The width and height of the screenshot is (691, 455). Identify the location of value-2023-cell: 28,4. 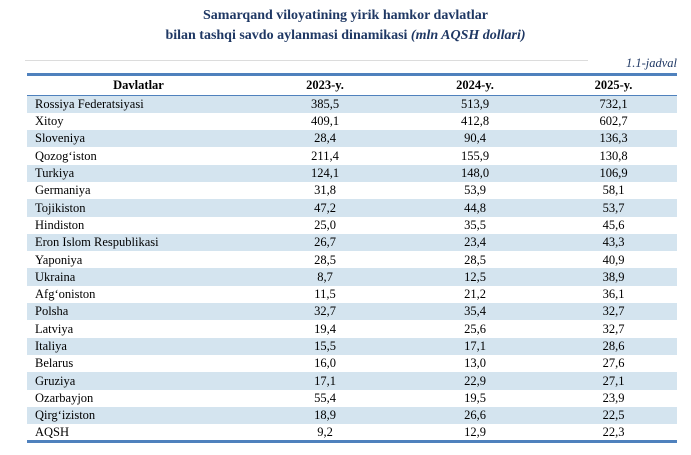
(325, 138).